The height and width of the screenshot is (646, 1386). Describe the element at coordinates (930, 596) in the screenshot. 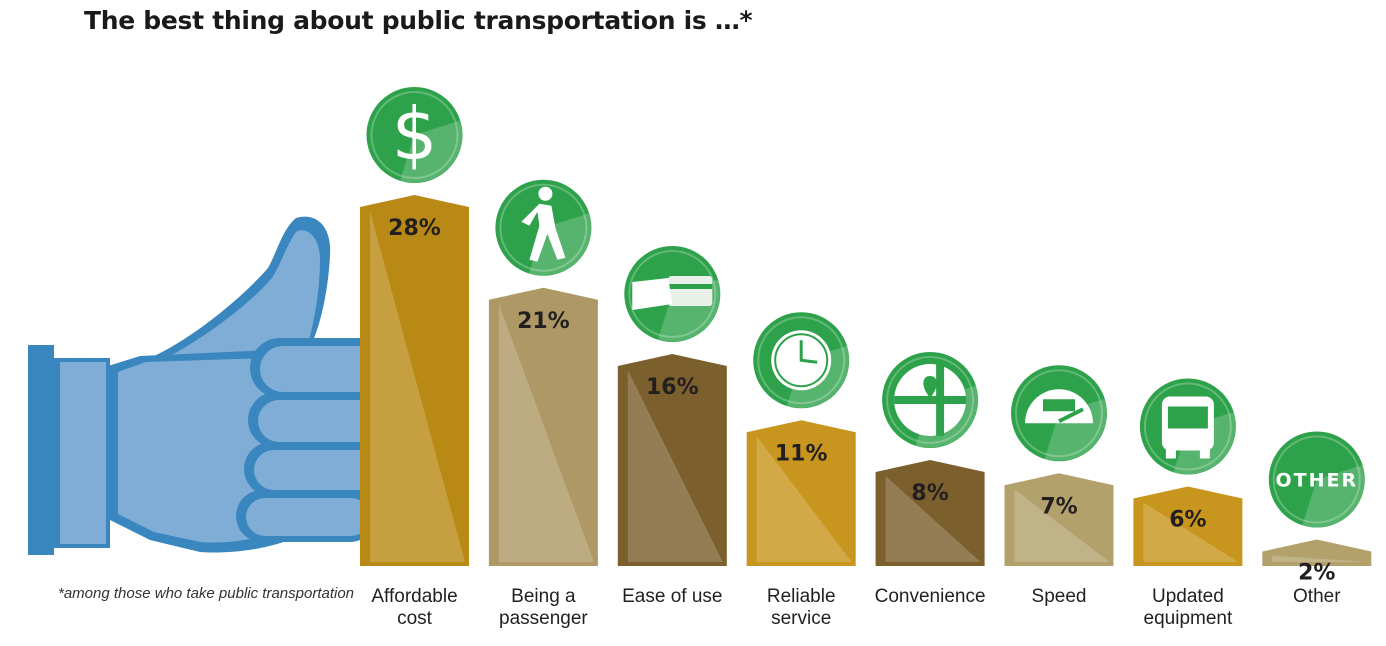

I see `category-label: Convenience` at that location.